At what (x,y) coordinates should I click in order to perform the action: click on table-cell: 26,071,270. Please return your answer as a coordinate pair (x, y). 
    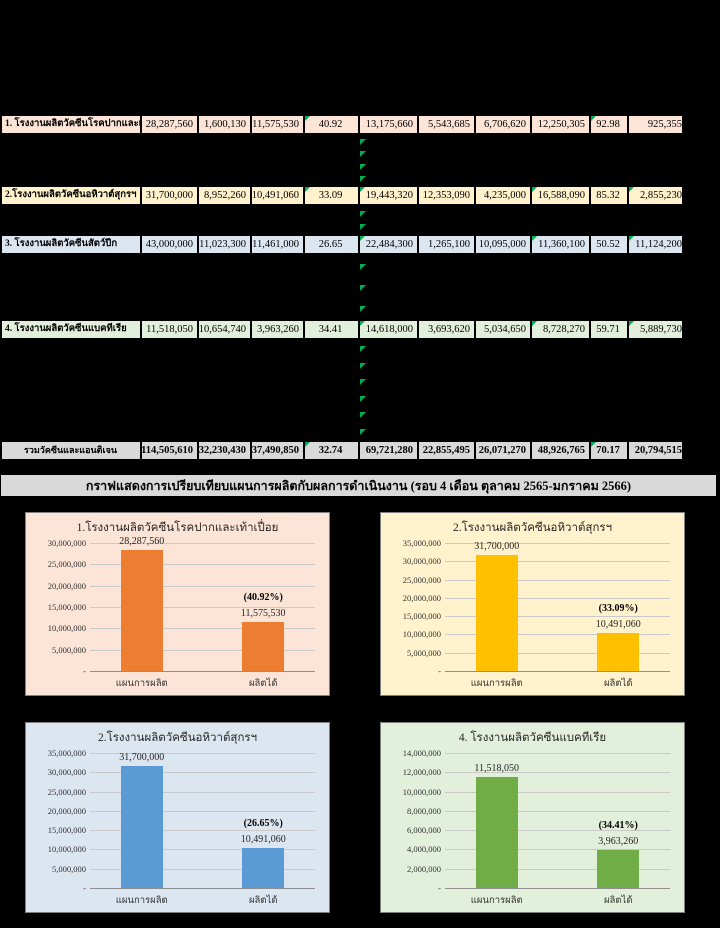
    Looking at the image, I should click on (504, 450).